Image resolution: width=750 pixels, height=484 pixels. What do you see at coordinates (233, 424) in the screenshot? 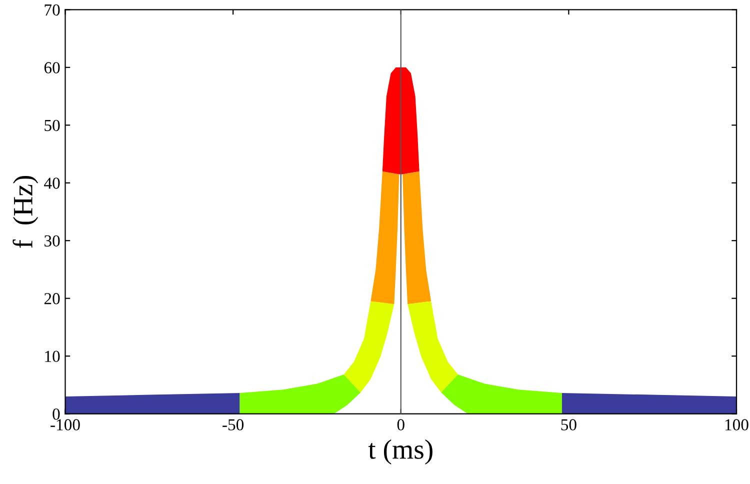
I see `x-tick-label: -50` at bounding box center [233, 424].